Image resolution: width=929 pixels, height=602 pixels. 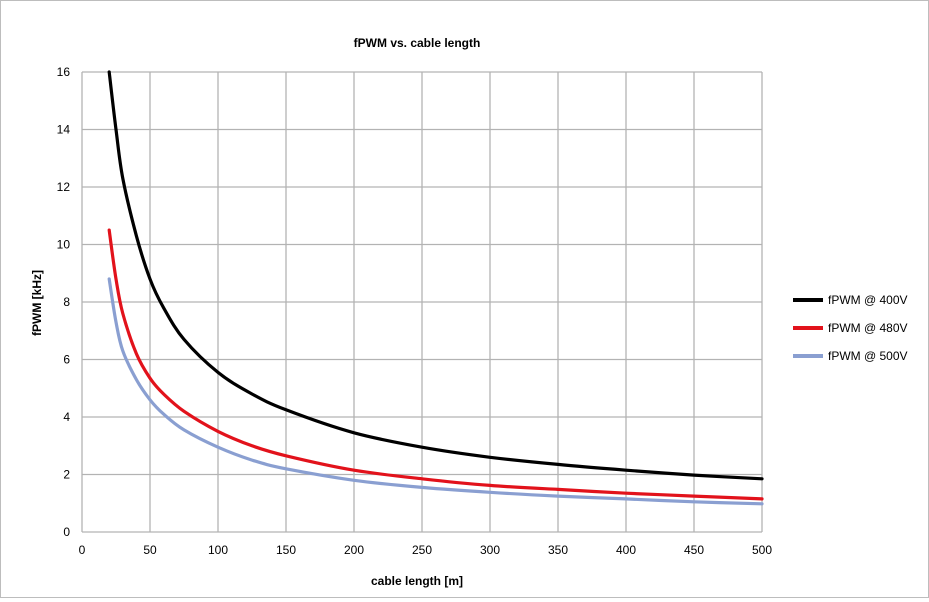 What do you see at coordinates (64, 72) in the screenshot?
I see `y-tick-label: 16` at bounding box center [64, 72].